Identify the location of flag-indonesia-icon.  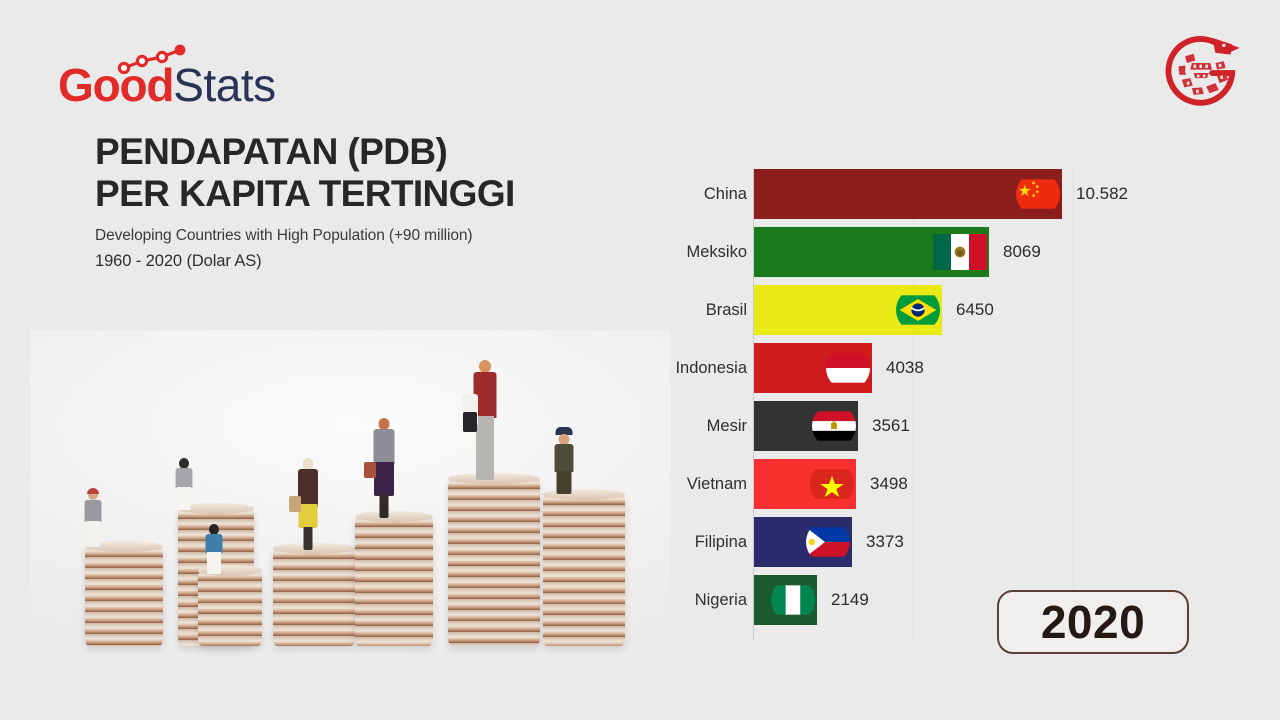
(848, 368).